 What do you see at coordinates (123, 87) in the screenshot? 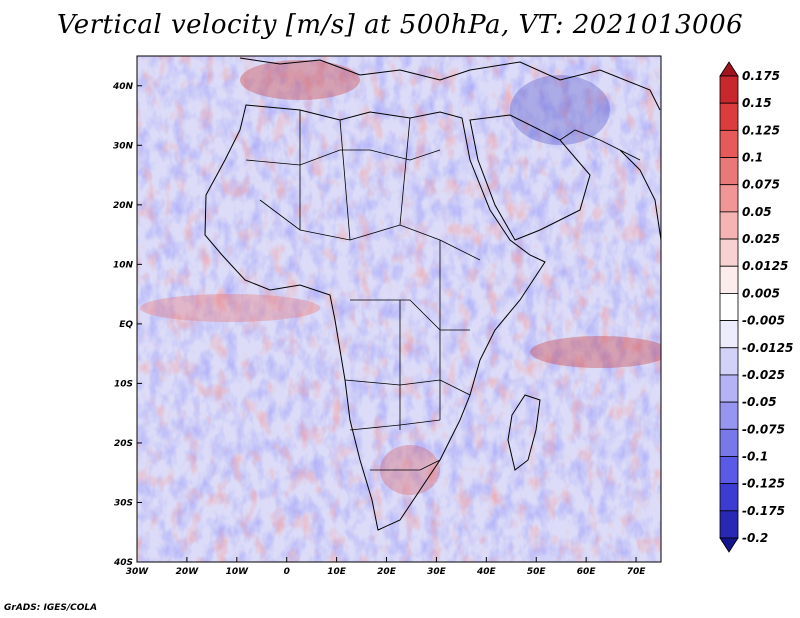
I see `lat-tick-label: 40N` at bounding box center [123, 87].